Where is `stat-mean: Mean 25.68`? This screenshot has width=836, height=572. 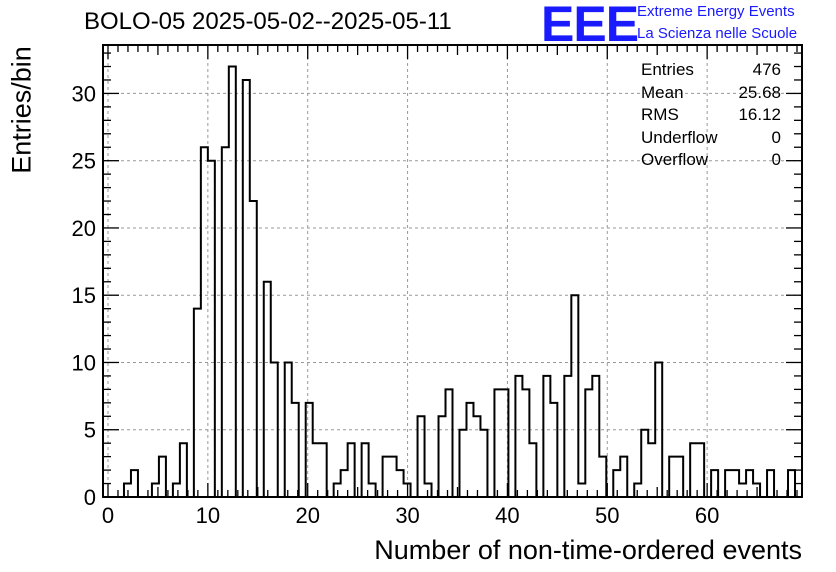
stat-mean: Mean 25.68 is located at coordinates (711, 92).